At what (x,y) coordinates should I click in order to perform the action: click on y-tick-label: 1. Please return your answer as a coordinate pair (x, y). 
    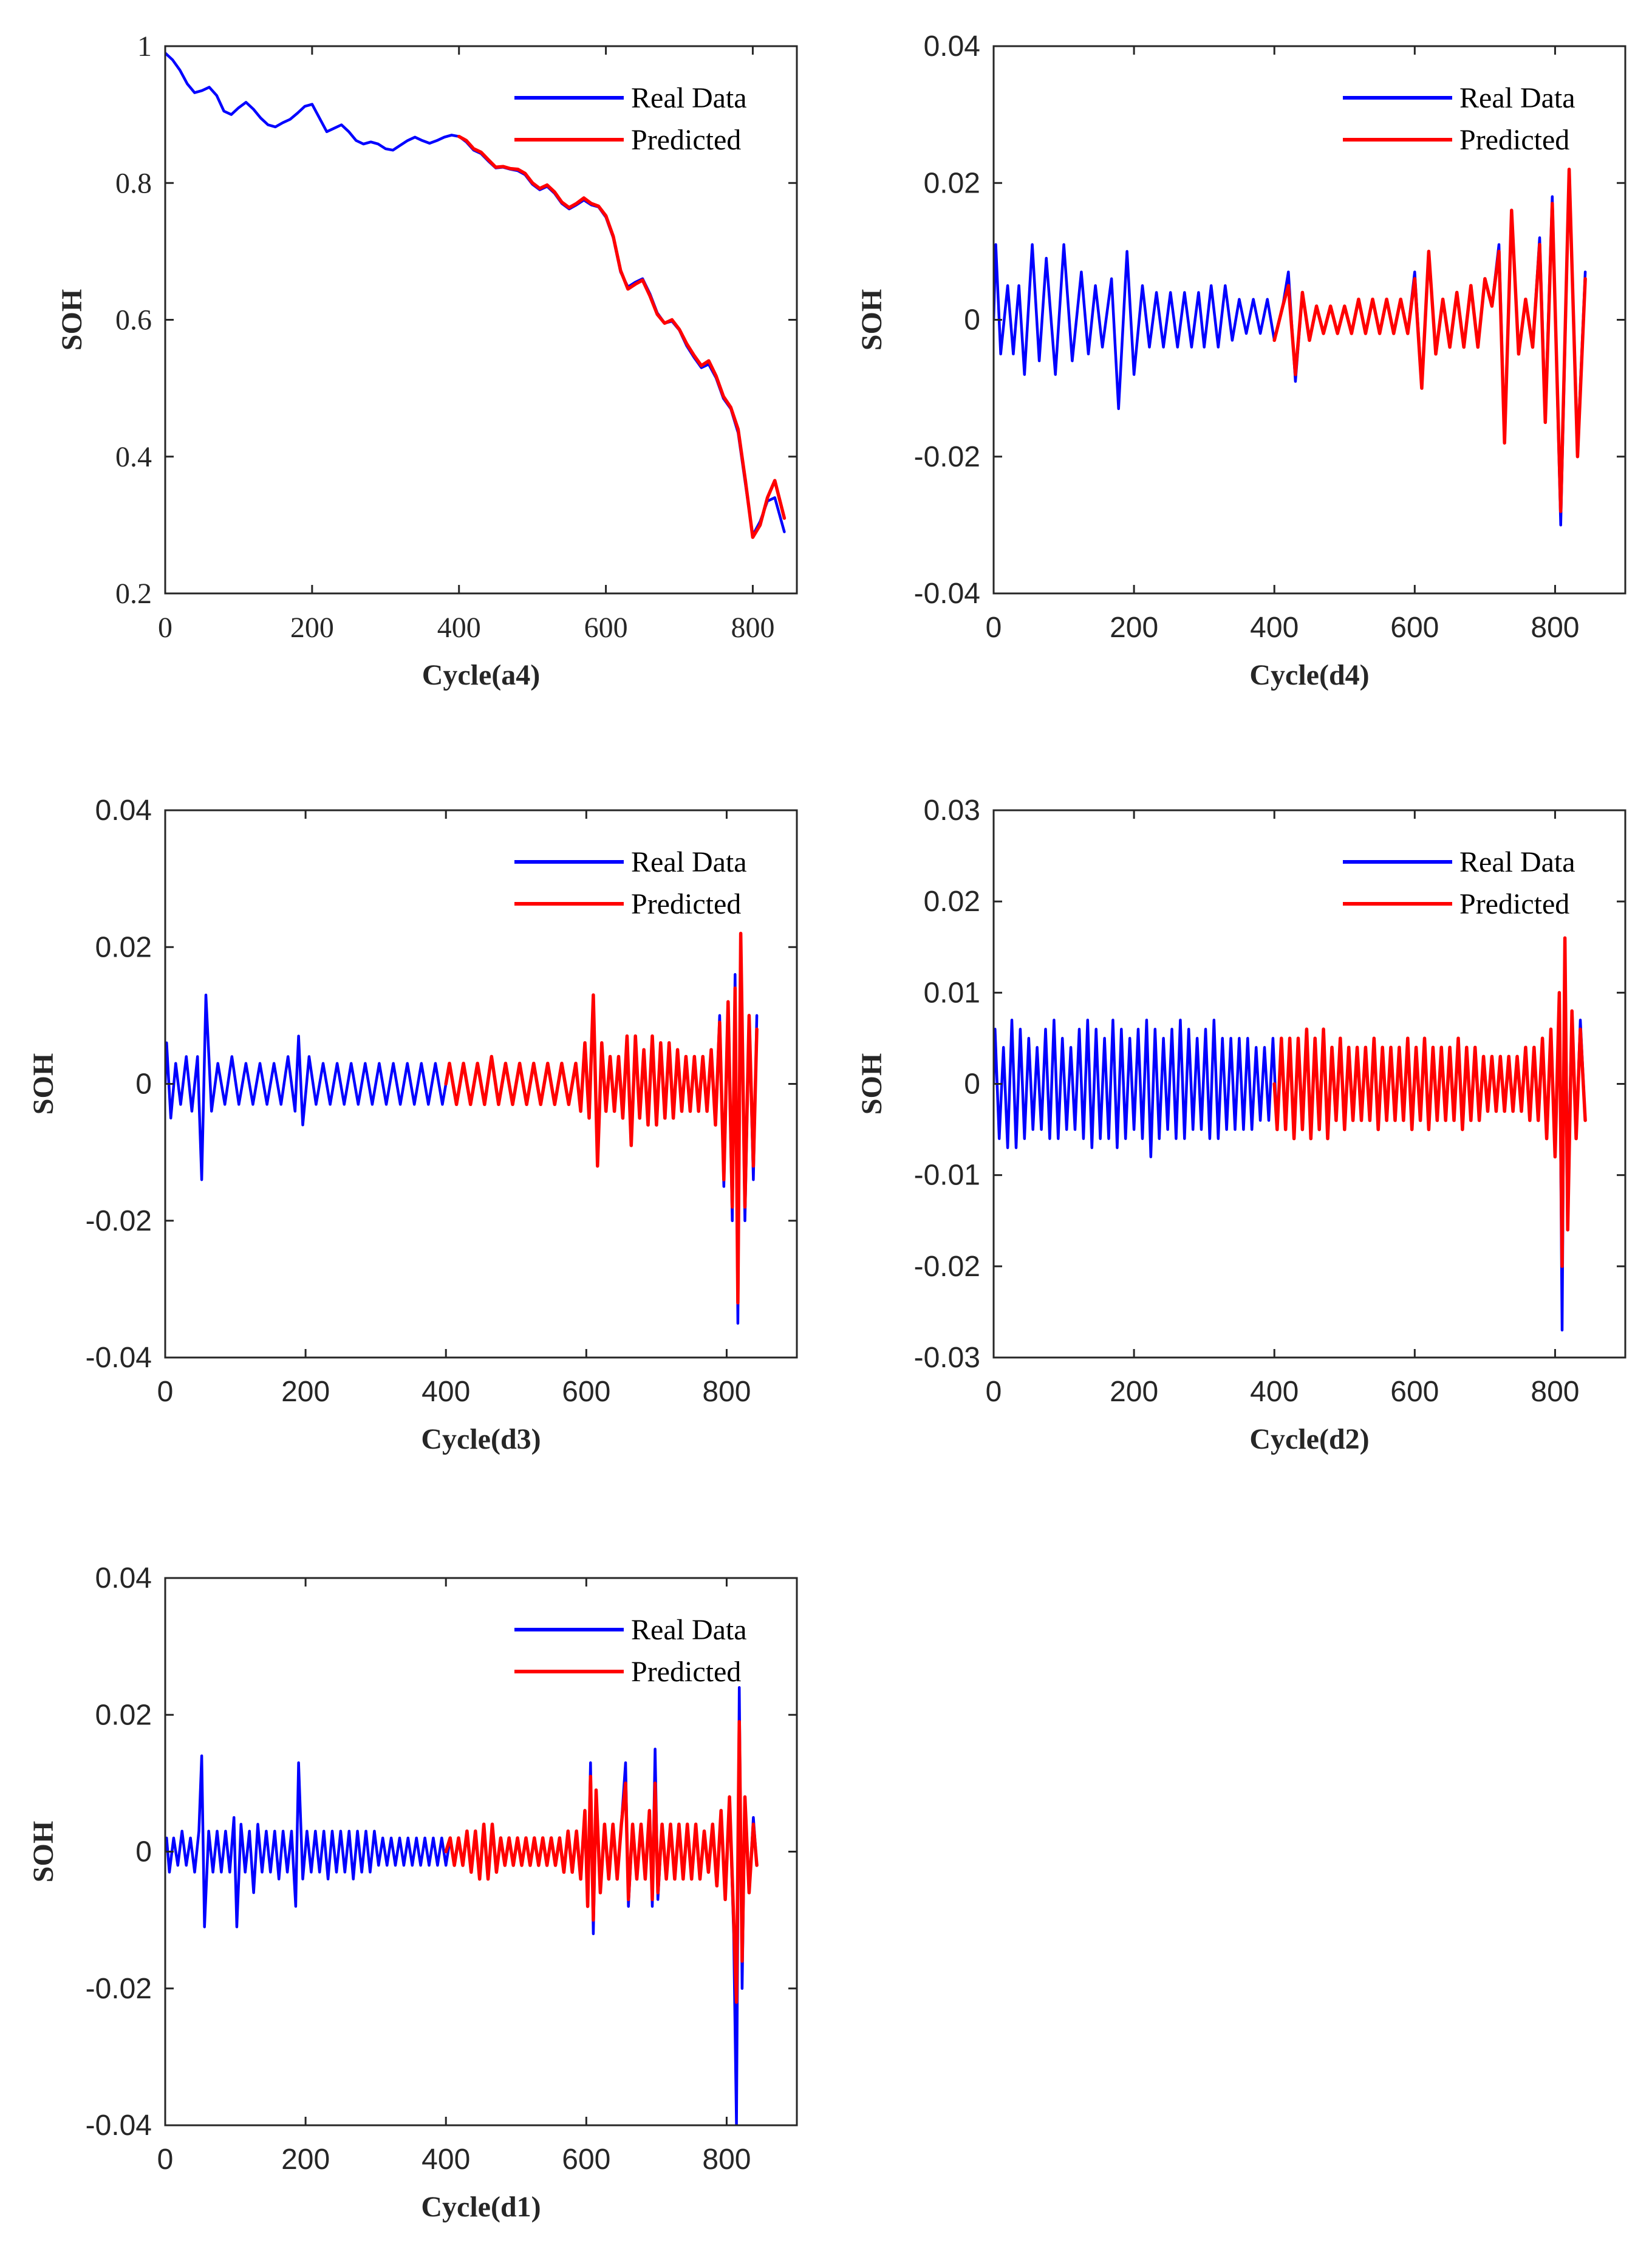
    Looking at the image, I should click on (144, 46).